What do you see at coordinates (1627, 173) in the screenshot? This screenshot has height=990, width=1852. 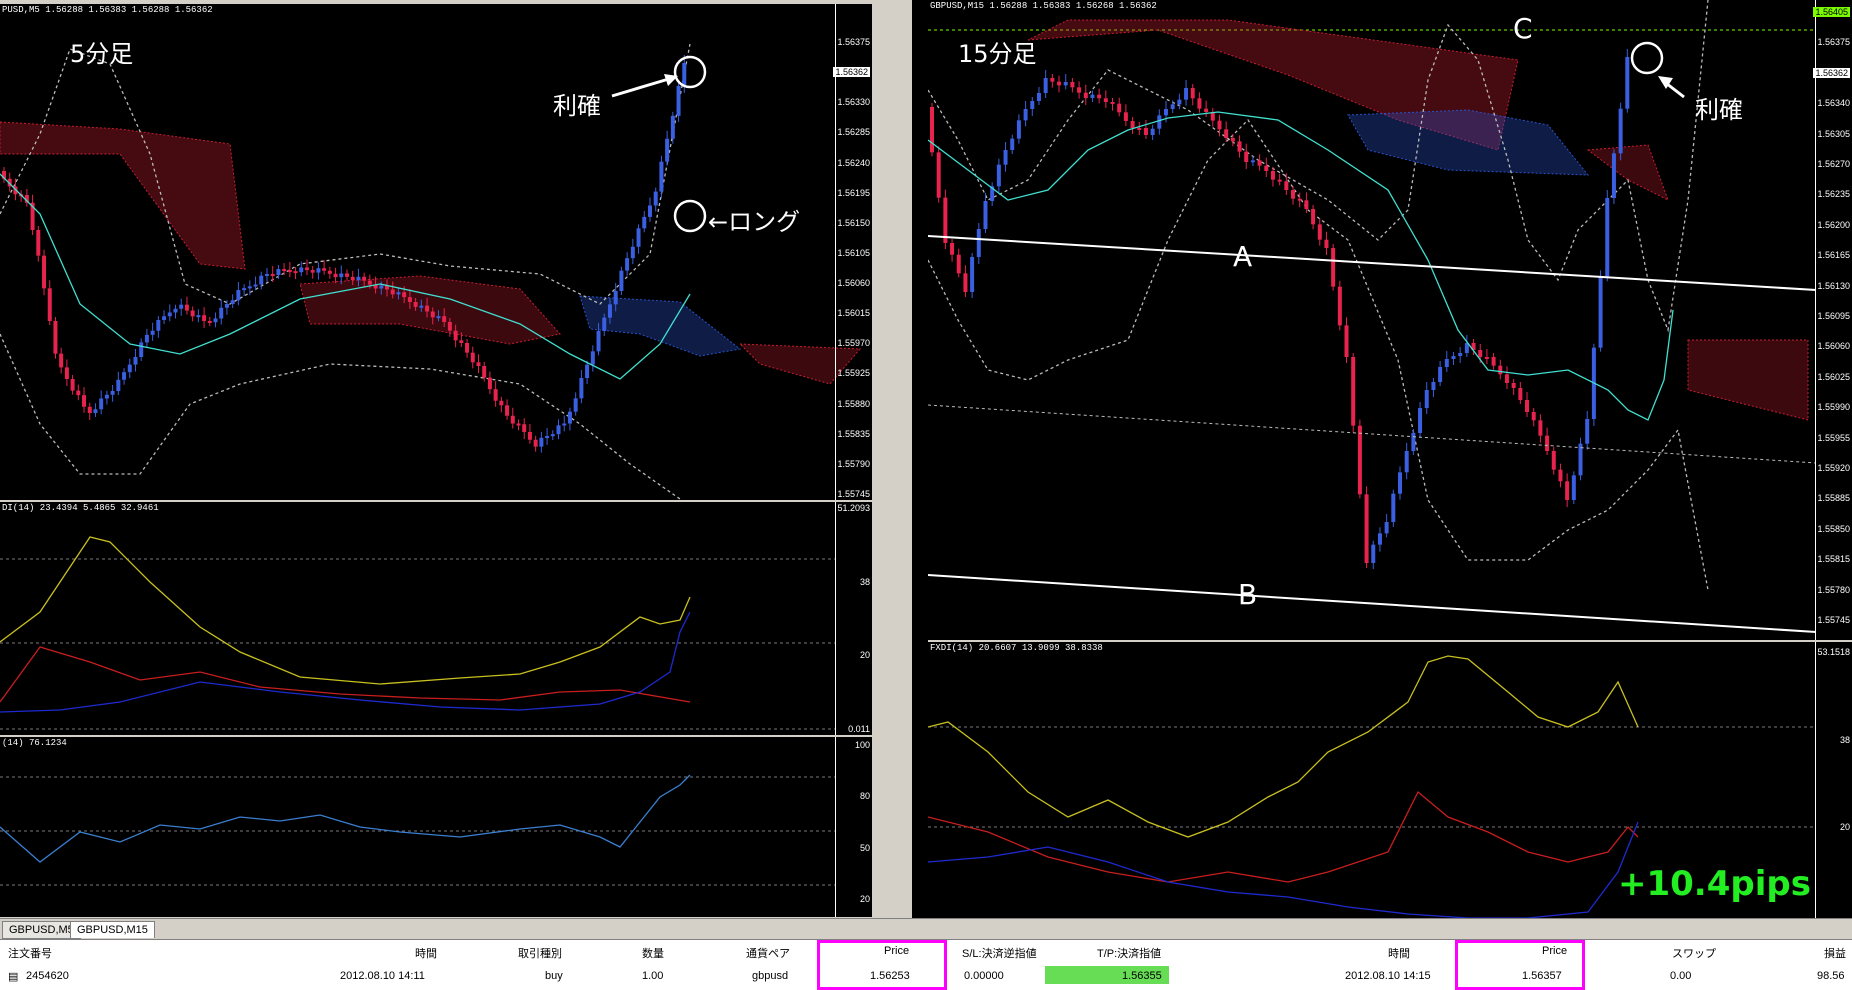 I see `ichimoku-cloud-red` at bounding box center [1627, 173].